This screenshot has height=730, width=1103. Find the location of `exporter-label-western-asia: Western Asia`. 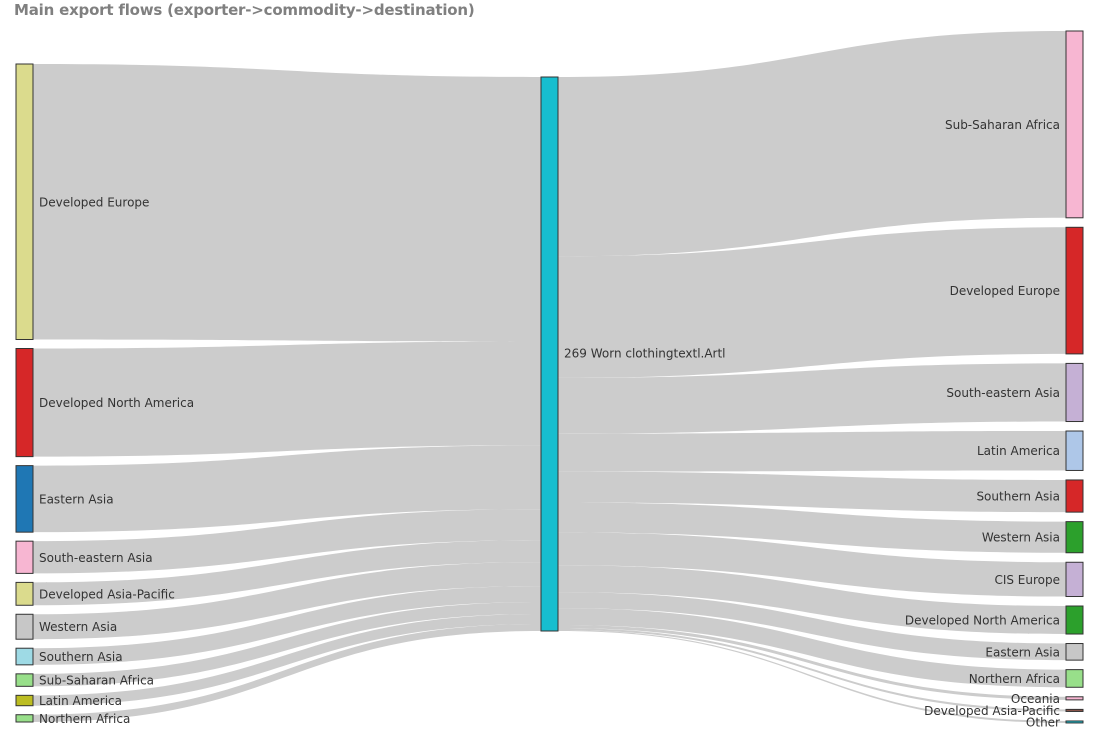

exporter-label-western-asia: Western Asia is located at coordinates (78, 627).